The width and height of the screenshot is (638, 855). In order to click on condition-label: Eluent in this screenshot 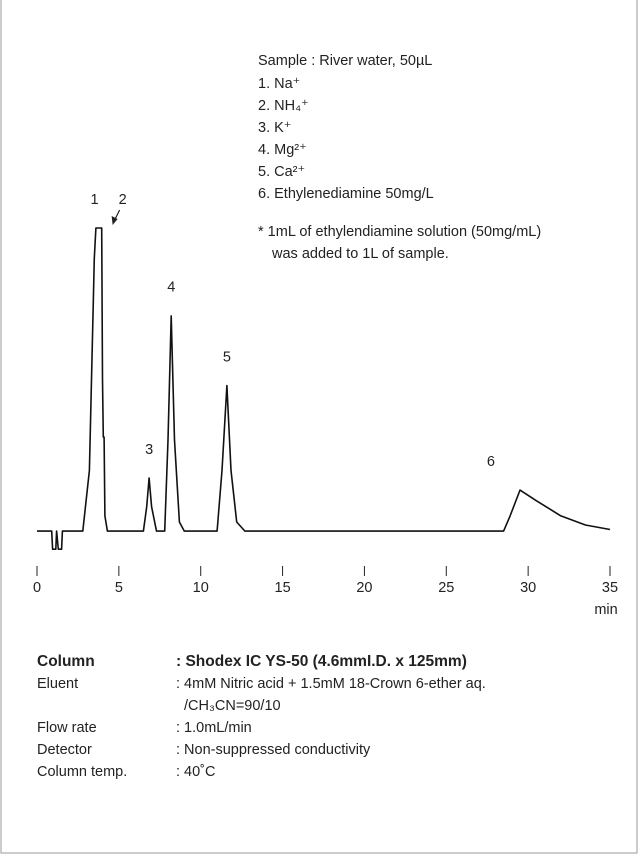, I will do `click(57, 684)`.